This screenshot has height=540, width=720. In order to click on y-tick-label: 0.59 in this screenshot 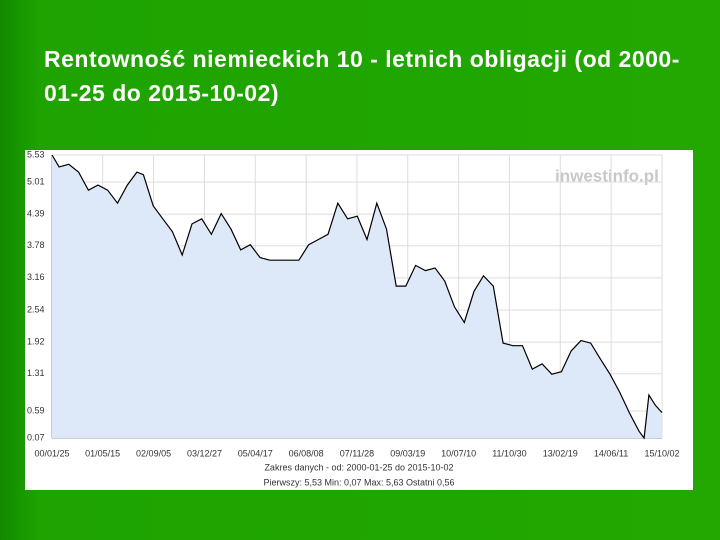, I will do `click(36, 410)`.